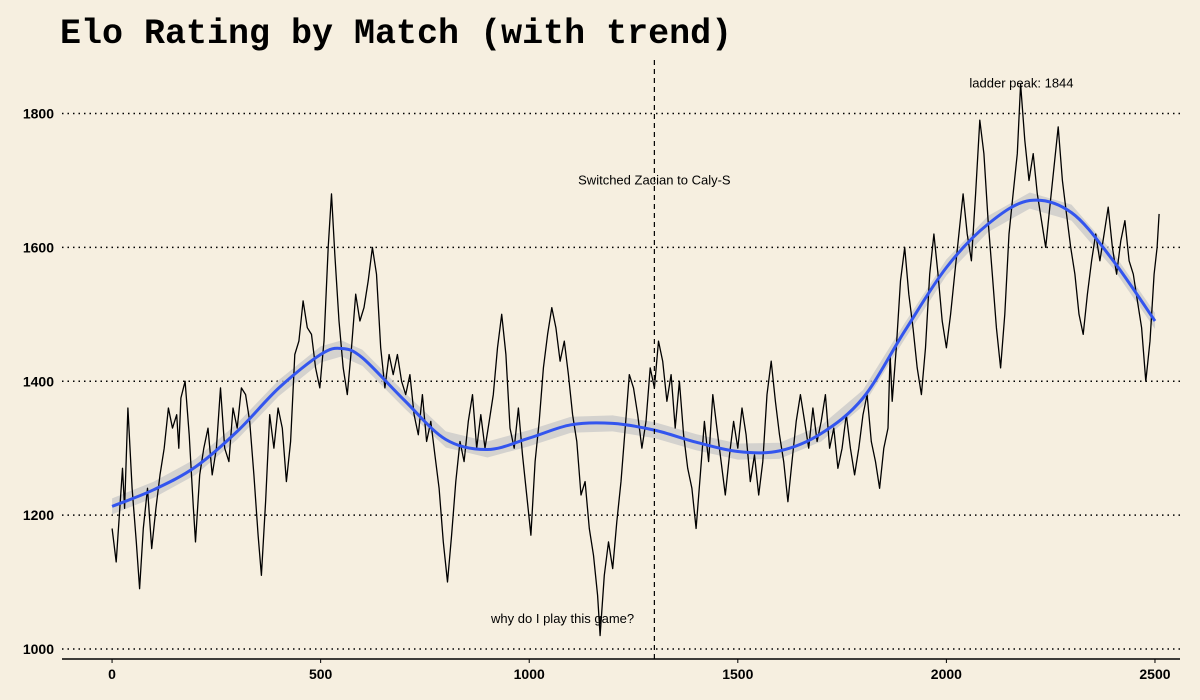  I want to click on y-axis: 1000 1200 1400 1600 1800, so click(38, 381).